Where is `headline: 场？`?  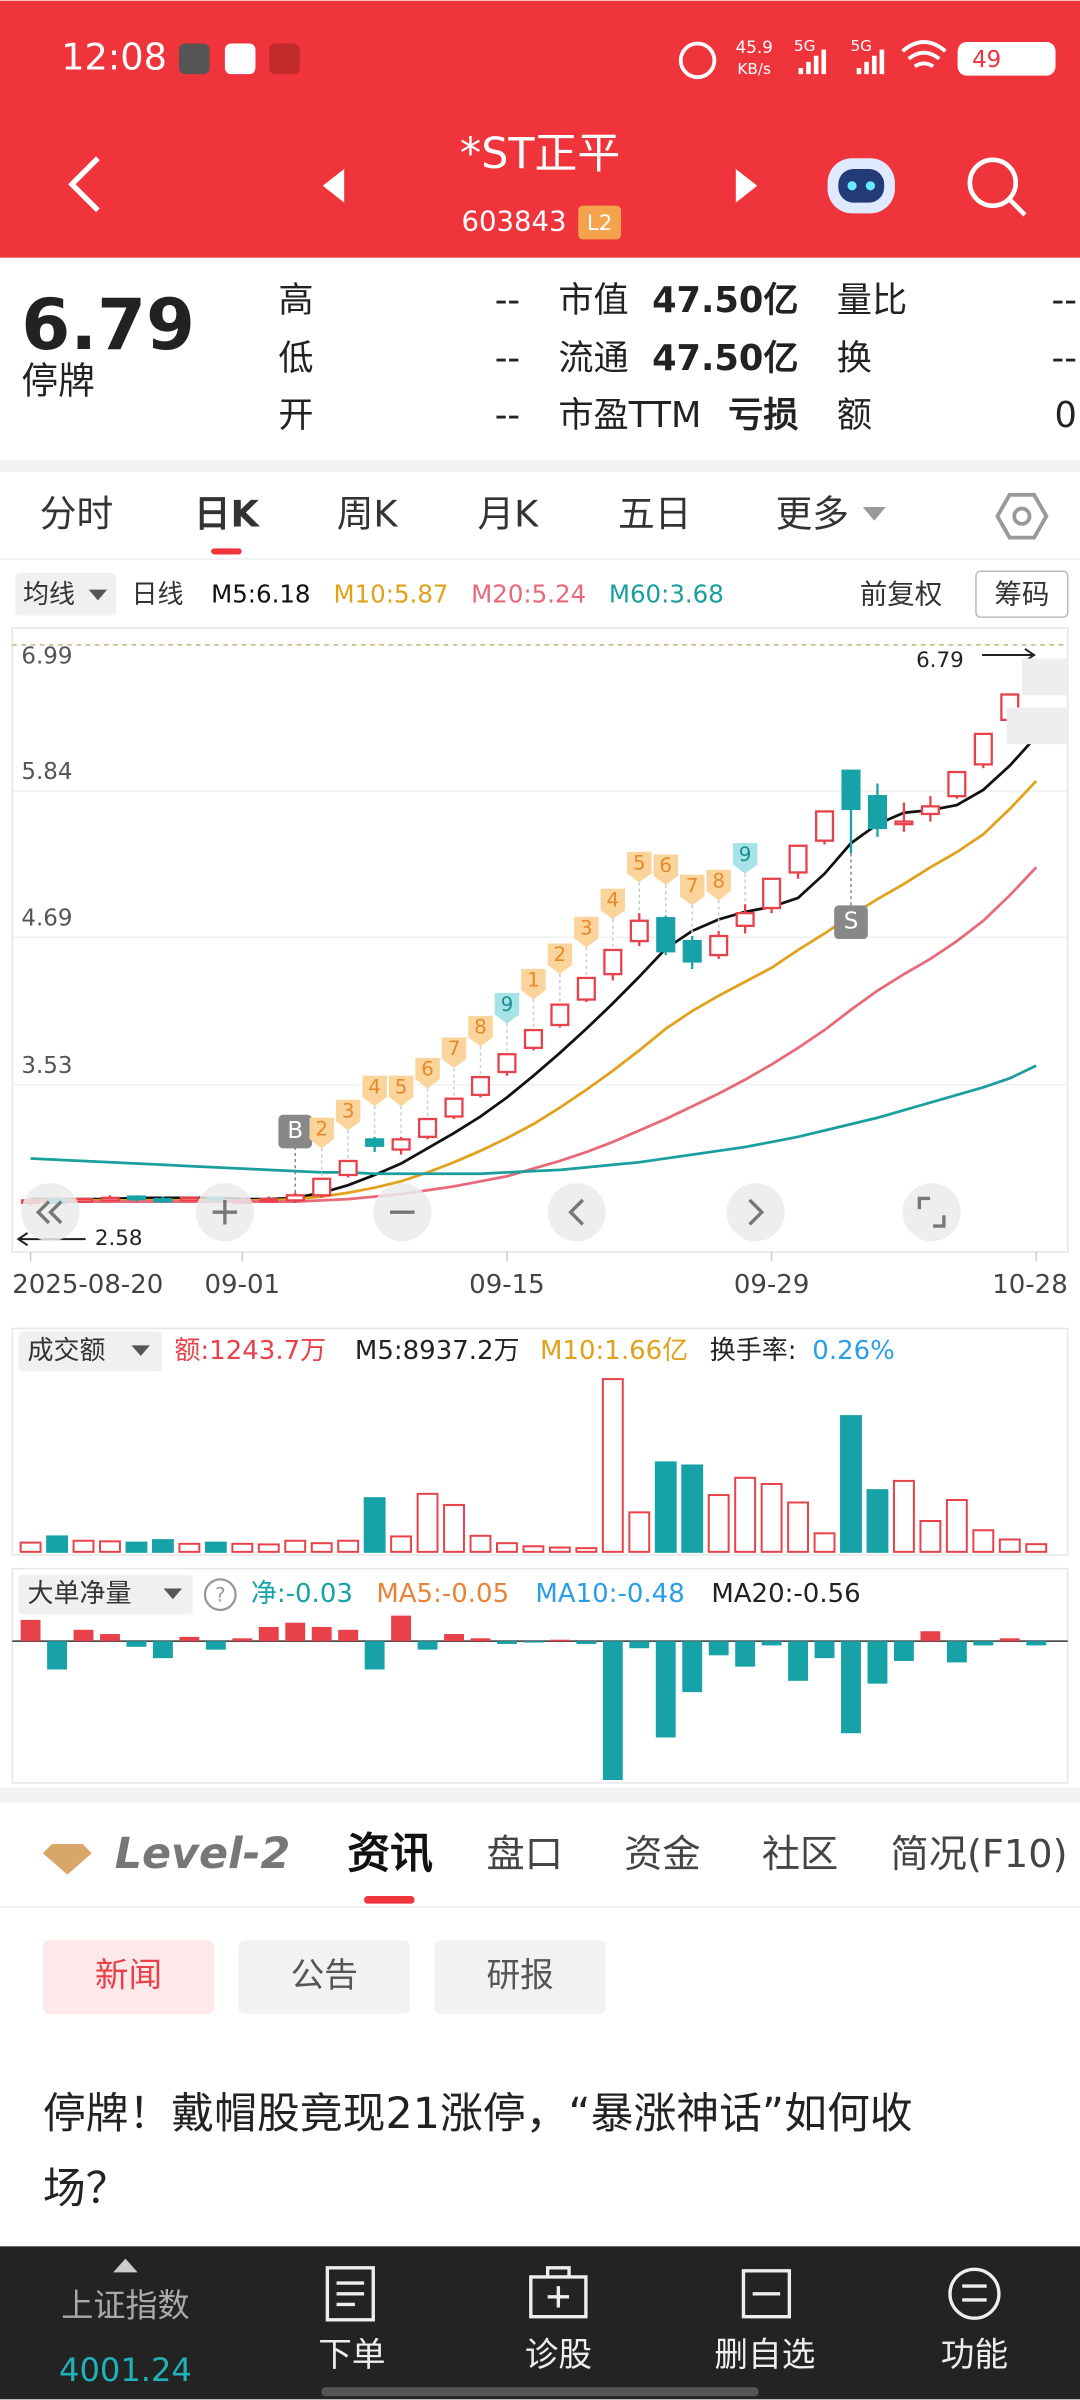 headline: 场？ is located at coordinates (86, 2189).